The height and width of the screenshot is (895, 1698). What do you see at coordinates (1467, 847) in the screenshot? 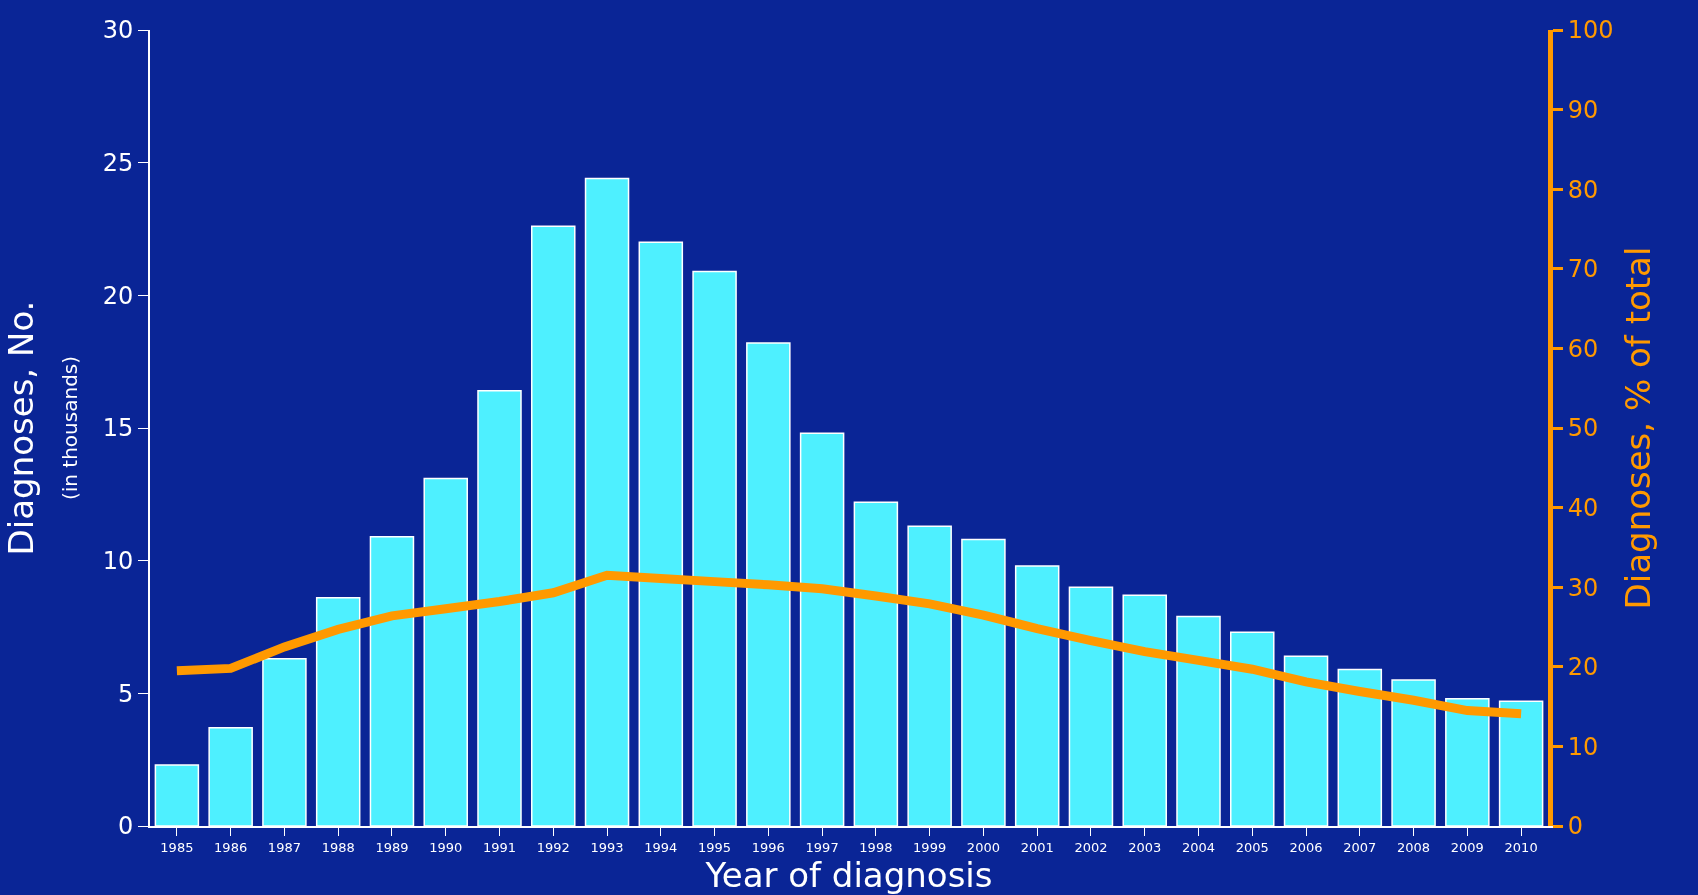
I see `x-tick-label: 2009` at bounding box center [1467, 847].